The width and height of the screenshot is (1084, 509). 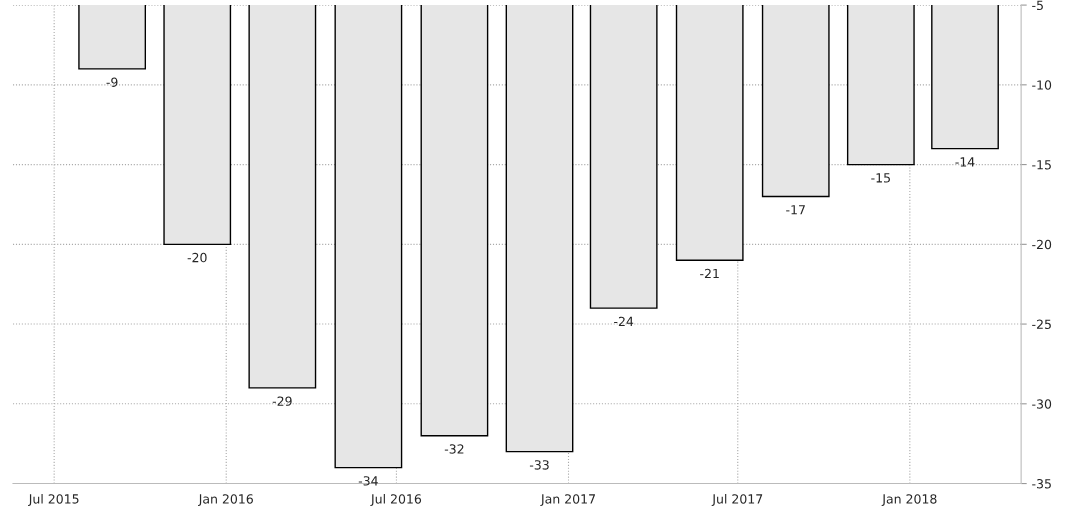 I want to click on x-tick-label: Jan 2018, so click(x=909, y=500).